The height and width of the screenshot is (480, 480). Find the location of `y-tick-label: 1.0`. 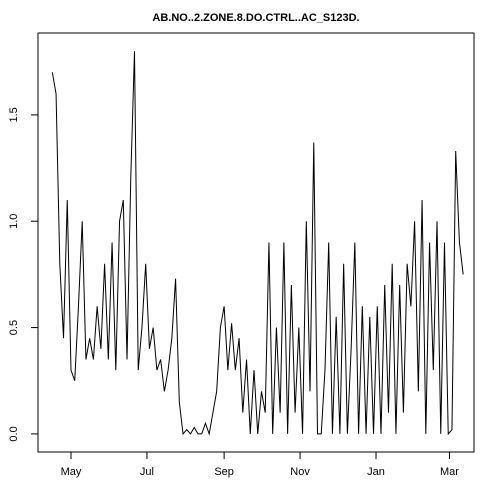

y-tick-label: 1.0 is located at coordinates (14, 221).